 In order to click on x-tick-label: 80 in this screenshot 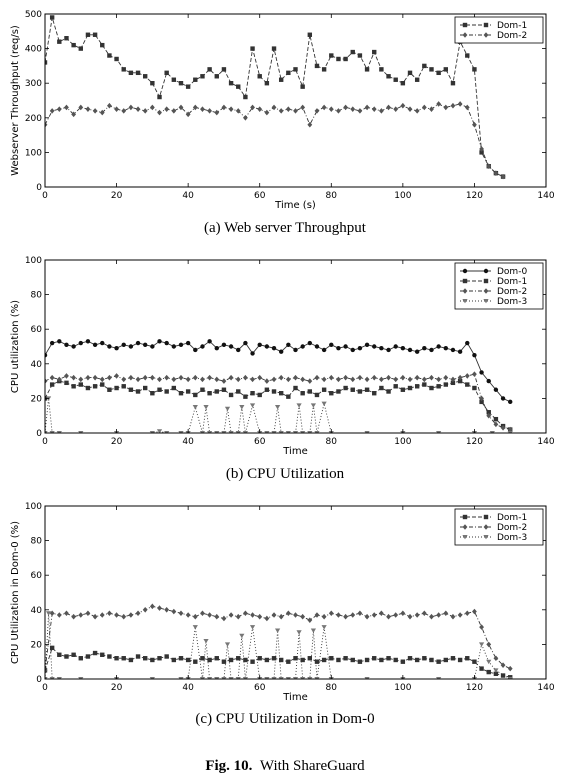, I will do `click(332, 196)`.